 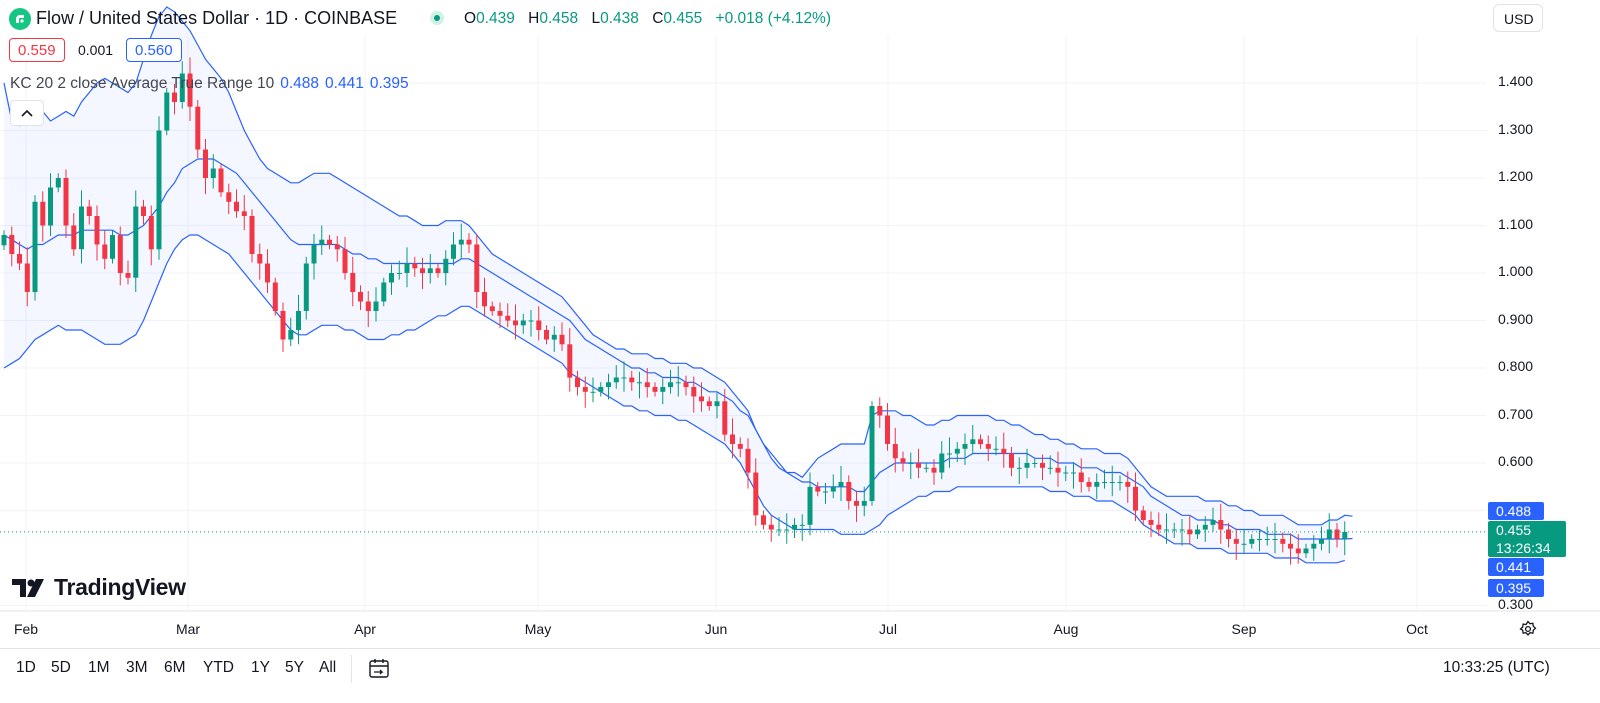 I want to click on range-button-all: All, so click(x=328, y=667).